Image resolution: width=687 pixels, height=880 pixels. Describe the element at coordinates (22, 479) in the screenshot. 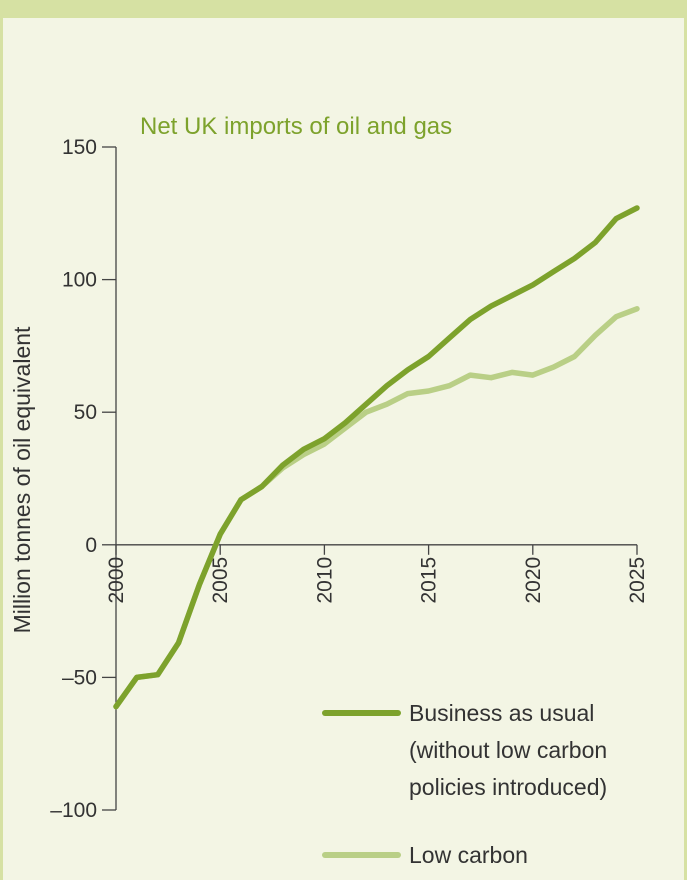

I see `y-axis-label: Million tonnes of oil equivalent` at that location.